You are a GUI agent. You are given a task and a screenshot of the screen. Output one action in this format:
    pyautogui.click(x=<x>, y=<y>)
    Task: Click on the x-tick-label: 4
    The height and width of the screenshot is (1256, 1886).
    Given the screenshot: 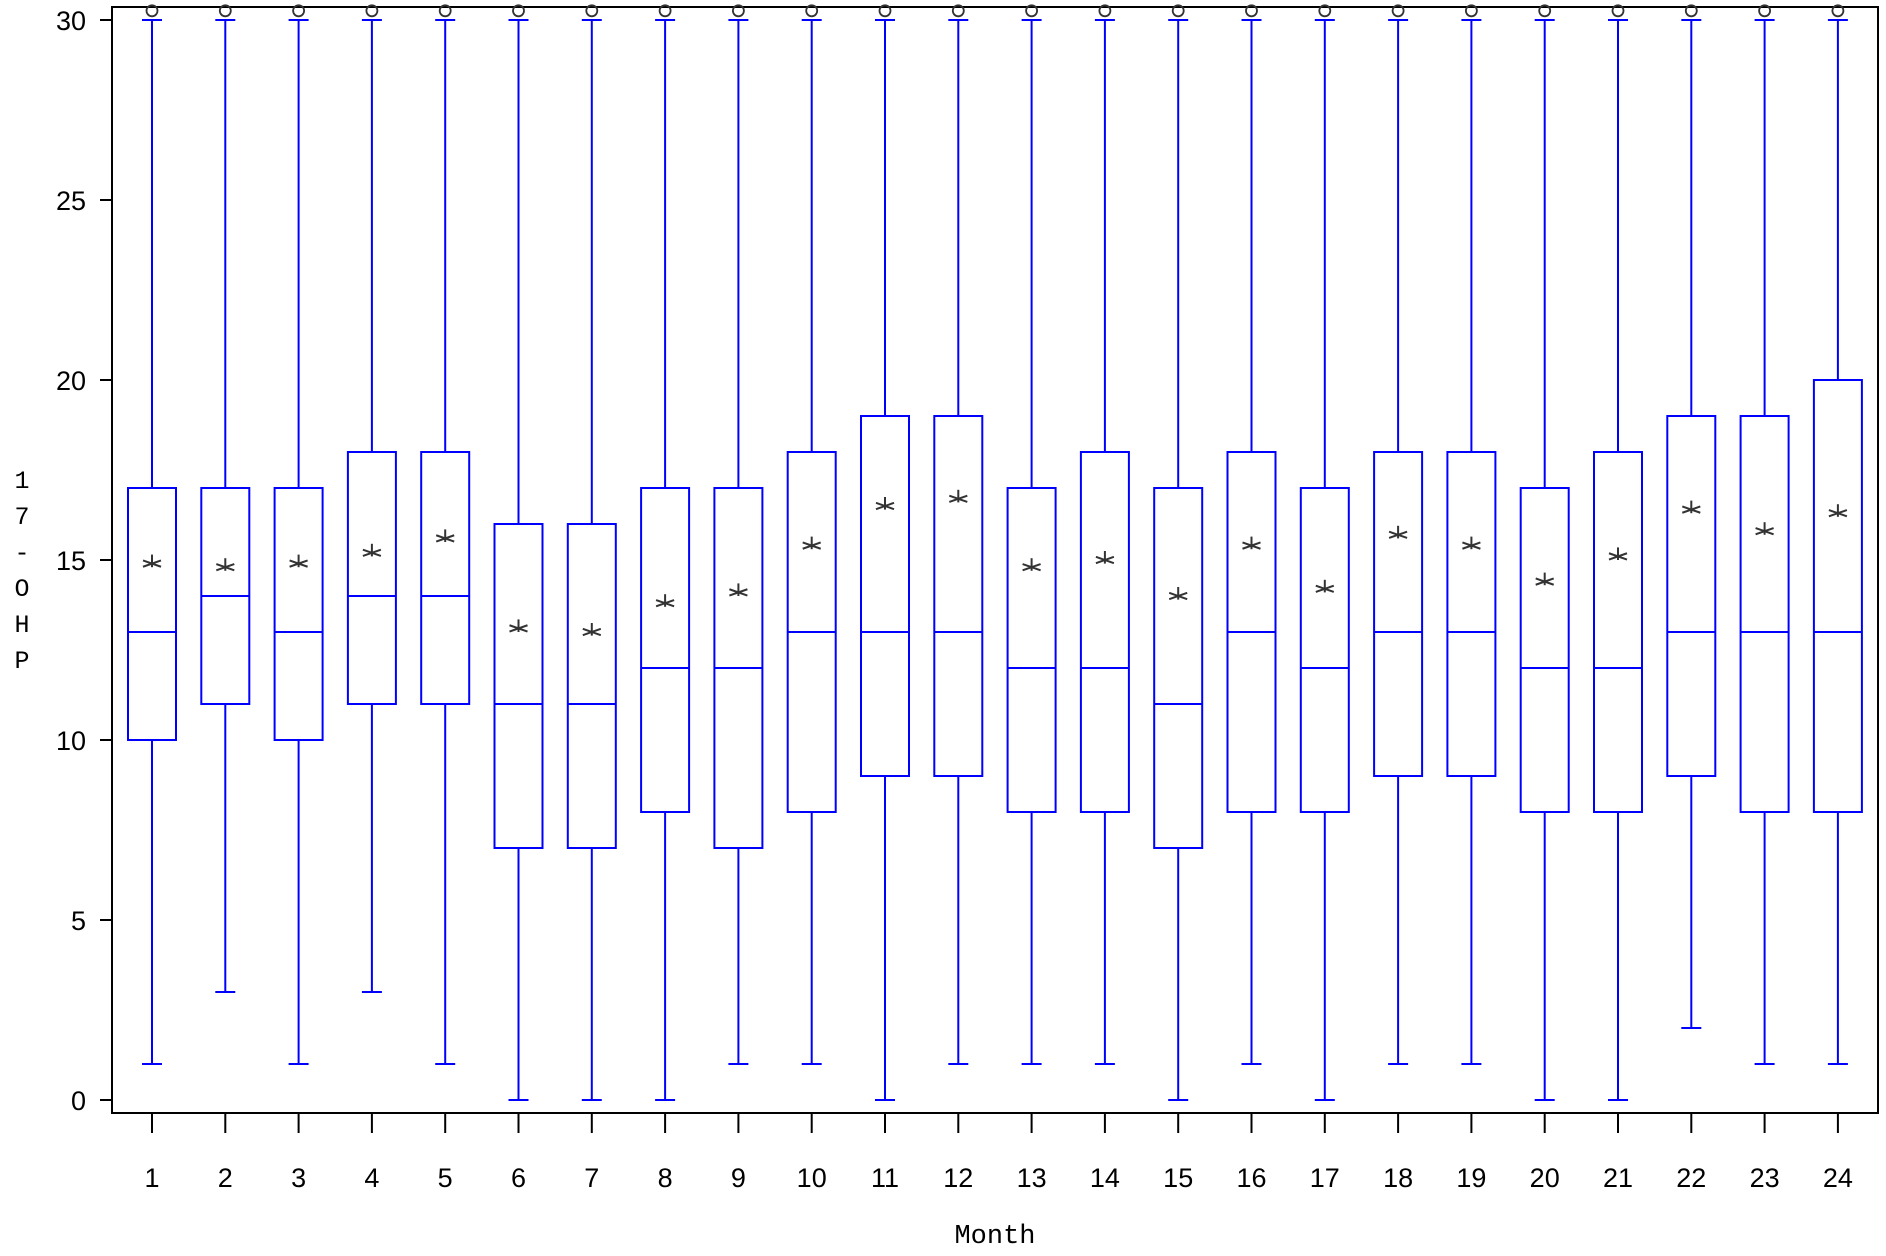 What is the action you would take?
    pyautogui.click(x=371, y=1178)
    